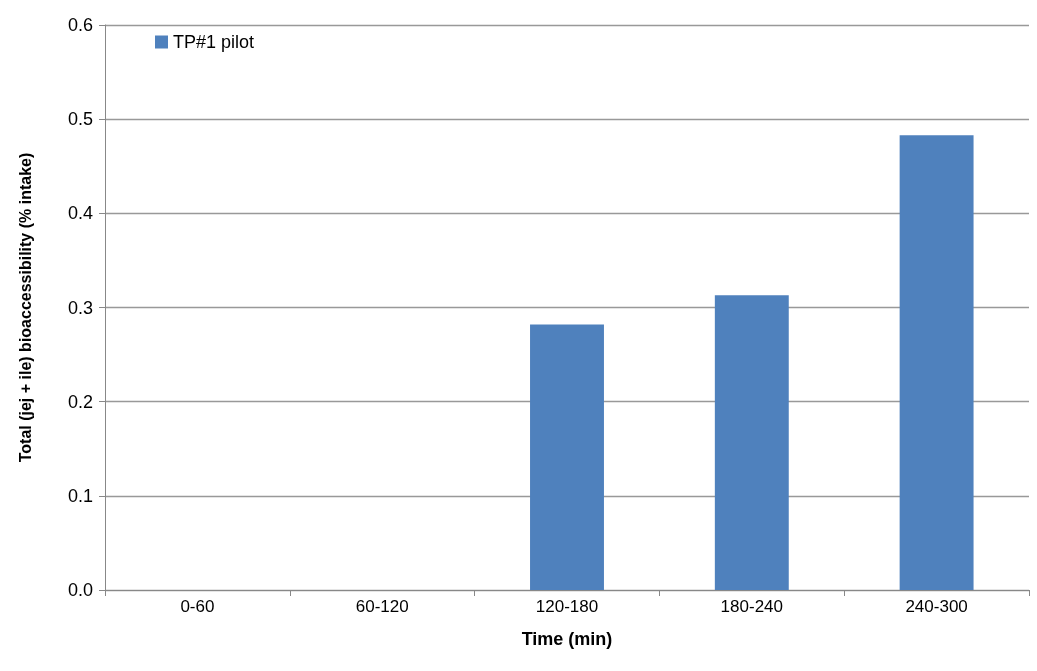 The height and width of the screenshot is (671, 1037). I want to click on y-tick-label: 0.2, so click(80, 401).